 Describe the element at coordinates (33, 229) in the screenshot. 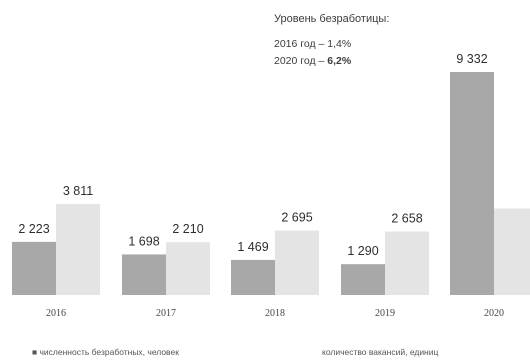

I see `value-label-unemployed-2016: 2 223` at that location.